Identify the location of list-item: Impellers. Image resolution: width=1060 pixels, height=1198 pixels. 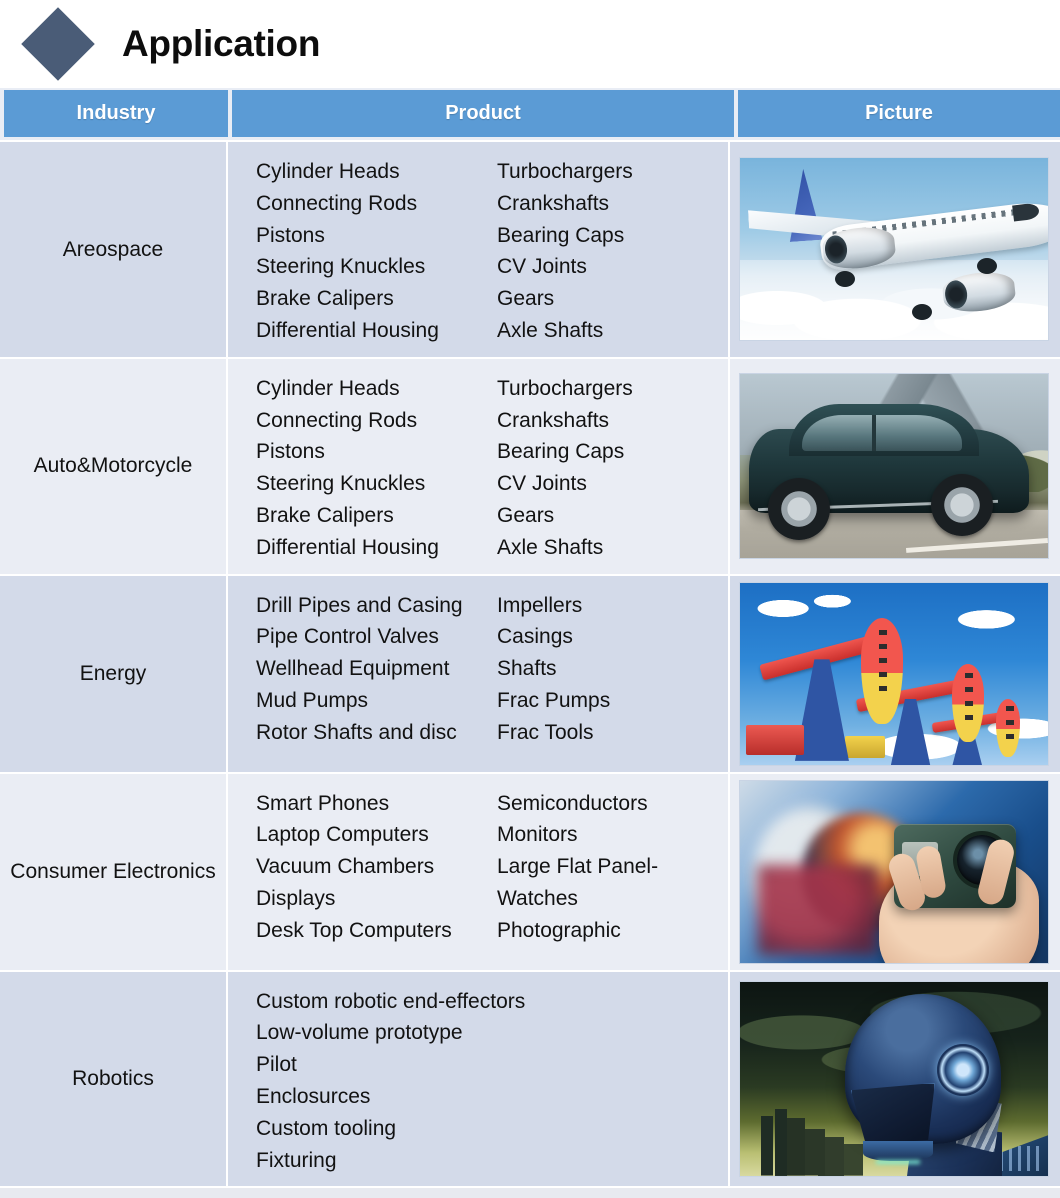
(540, 605).